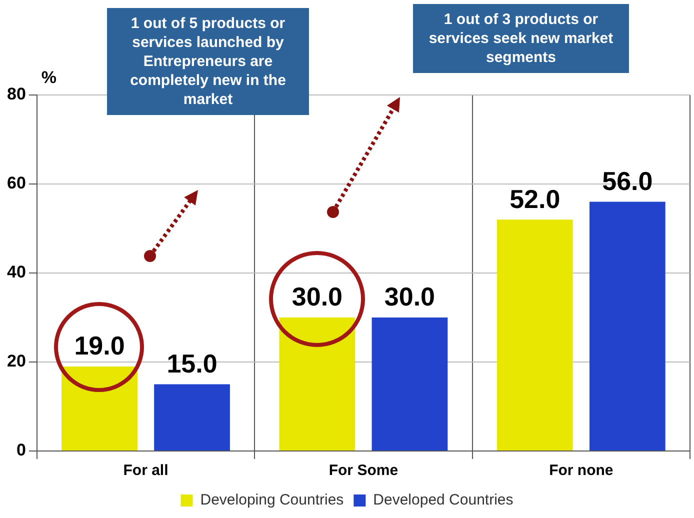 The width and height of the screenshot is (694, 518). Describe the element at coordinates (535, 199) in the screenshot. I see `data-label: 52.0` at that location.